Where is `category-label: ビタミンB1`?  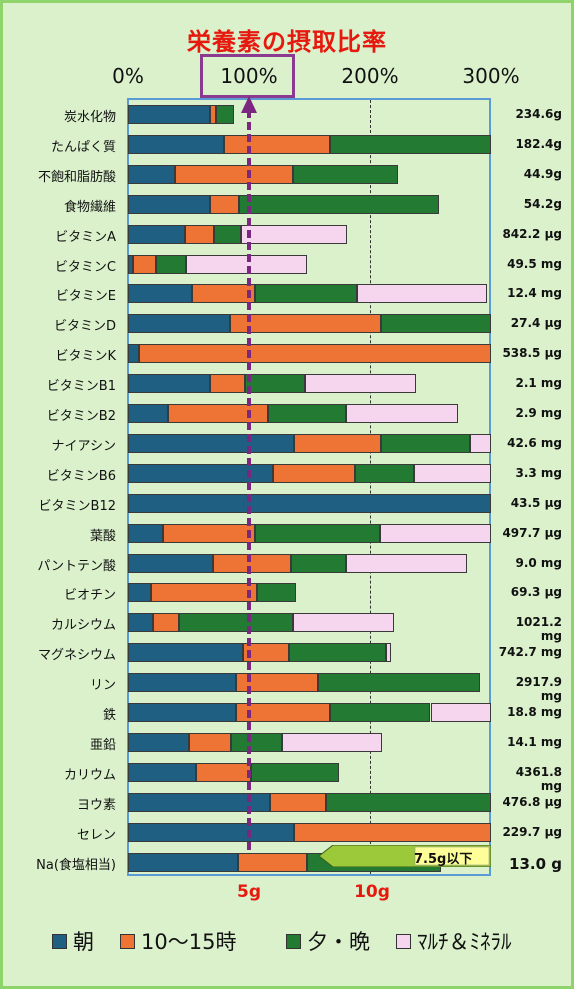 category-label: ビタミンB1 is located at coordinates (81, 387).